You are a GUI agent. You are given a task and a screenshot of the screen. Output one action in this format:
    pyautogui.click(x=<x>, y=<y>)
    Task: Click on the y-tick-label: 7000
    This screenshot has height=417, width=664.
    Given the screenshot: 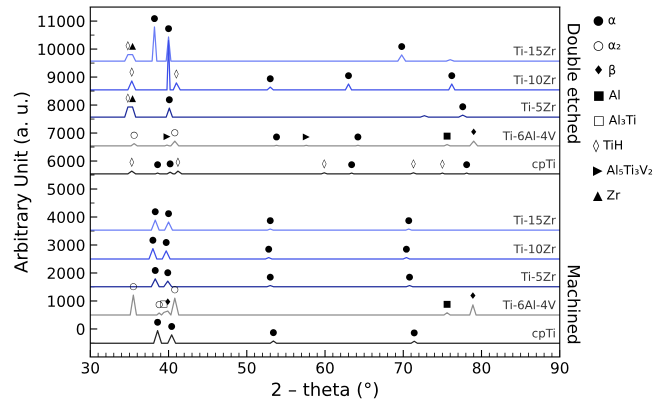 What is the action you would take?
    pyautogui.click(x=66, y=134)
    